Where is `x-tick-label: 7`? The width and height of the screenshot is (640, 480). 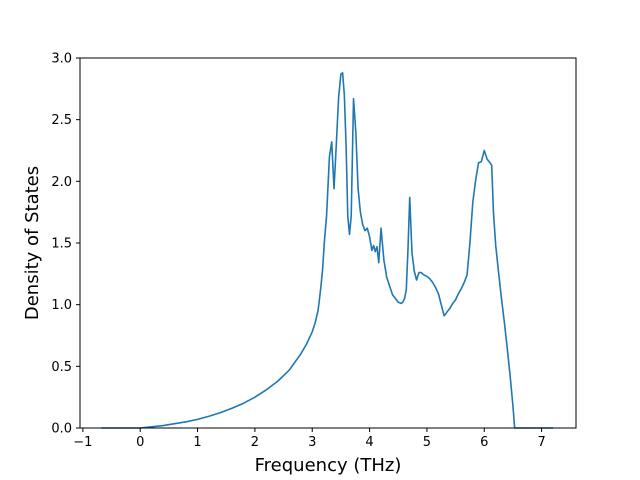
x-tick-label: 7 is located at coordinates (541, 442).